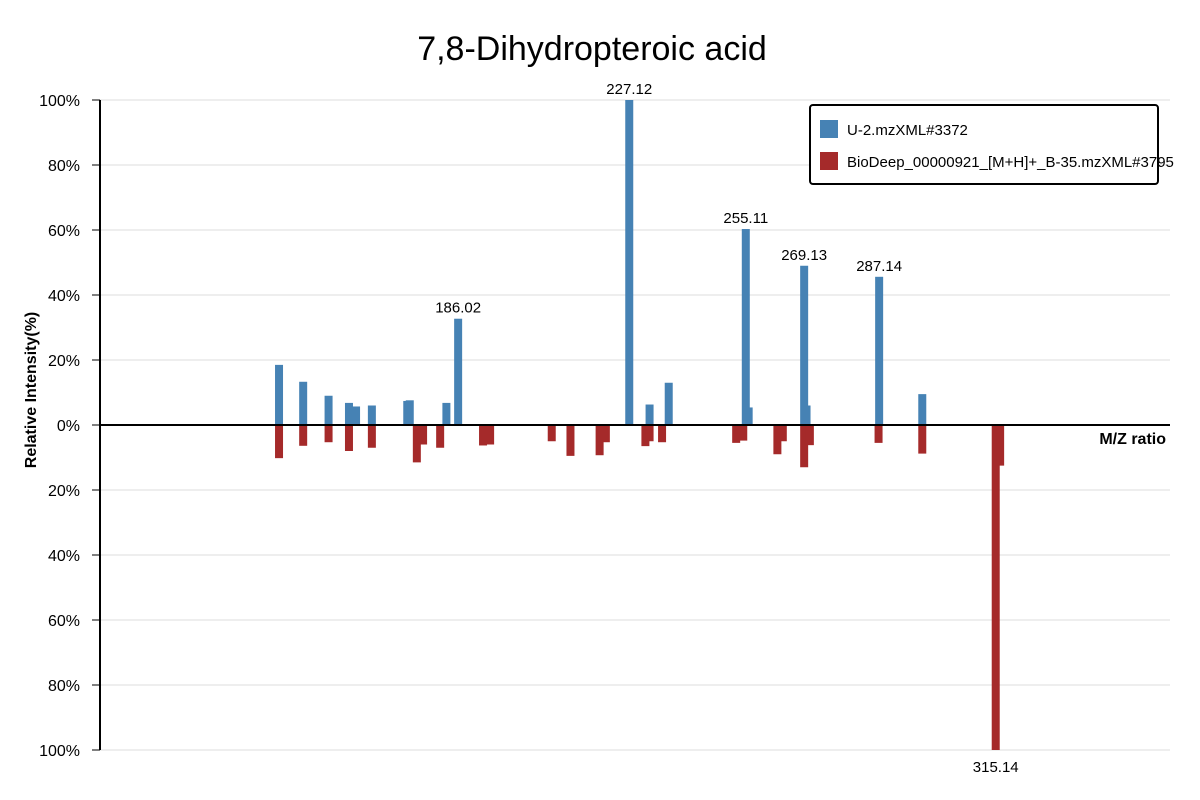 The image size is (1200, 800). I want to click on legend-label: U-2.mzXML#3372, so click(907, 130).